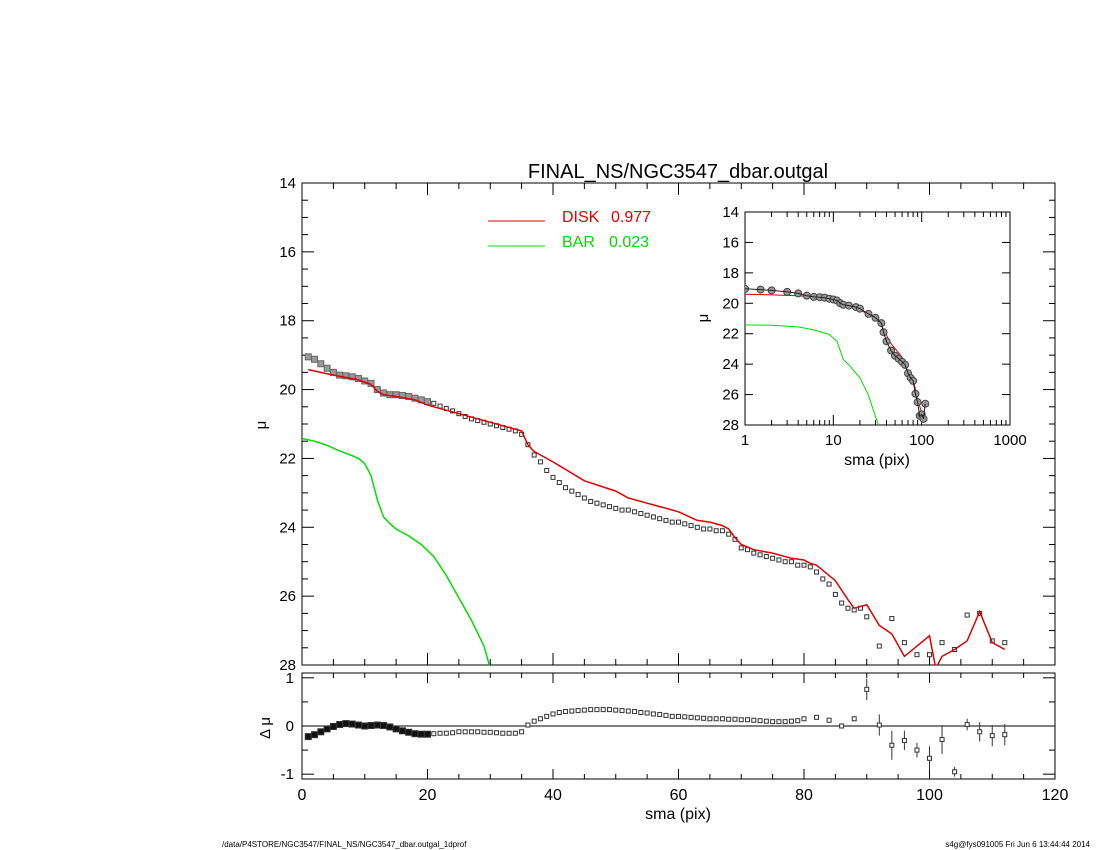 The height and width of the screenshot is (850, 1100). What do you see at coordinates (287, 665) in the screenshot?
I see `main-y-tick-label: 28` at bounding box center [287, 665].